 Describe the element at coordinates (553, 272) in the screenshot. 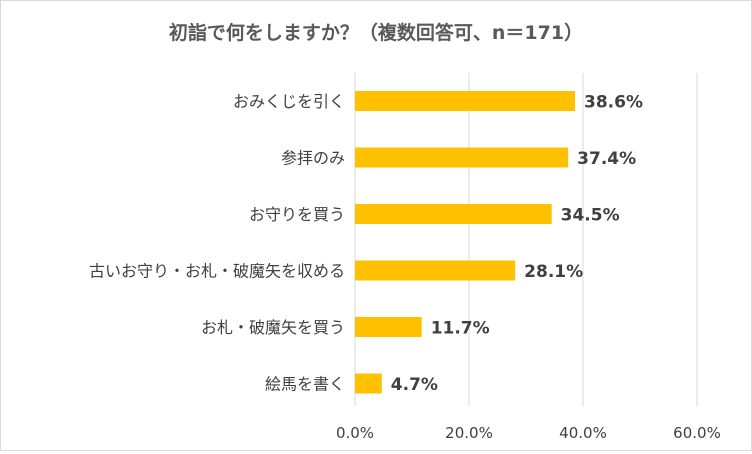

I see `data-label-3: 28.1%` at that location.